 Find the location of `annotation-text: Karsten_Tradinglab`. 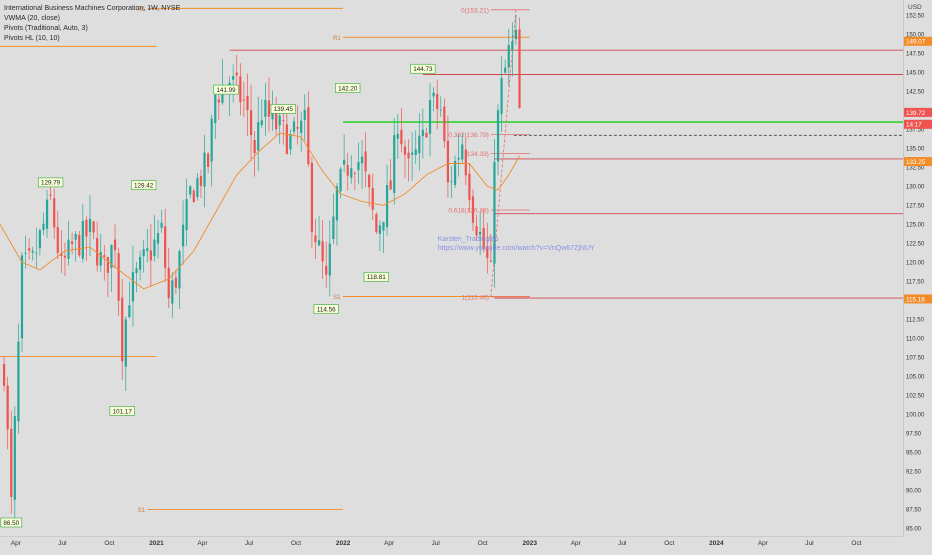

annotation-text: Karsten_Tradinglab is located at coordinates (468, 239).